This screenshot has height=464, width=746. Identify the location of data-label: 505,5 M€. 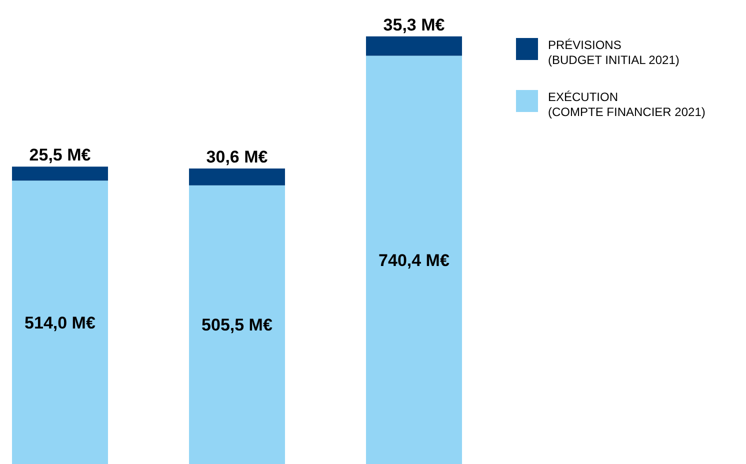
(237, 325).